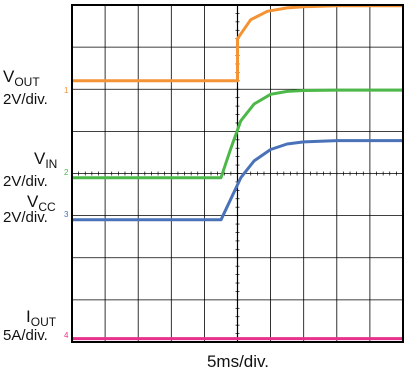 This screenshot has width=404, height=375. Describe the element at coordinates (21, 78) in the screenshot. I see `vout-label: VOUT` at that location.